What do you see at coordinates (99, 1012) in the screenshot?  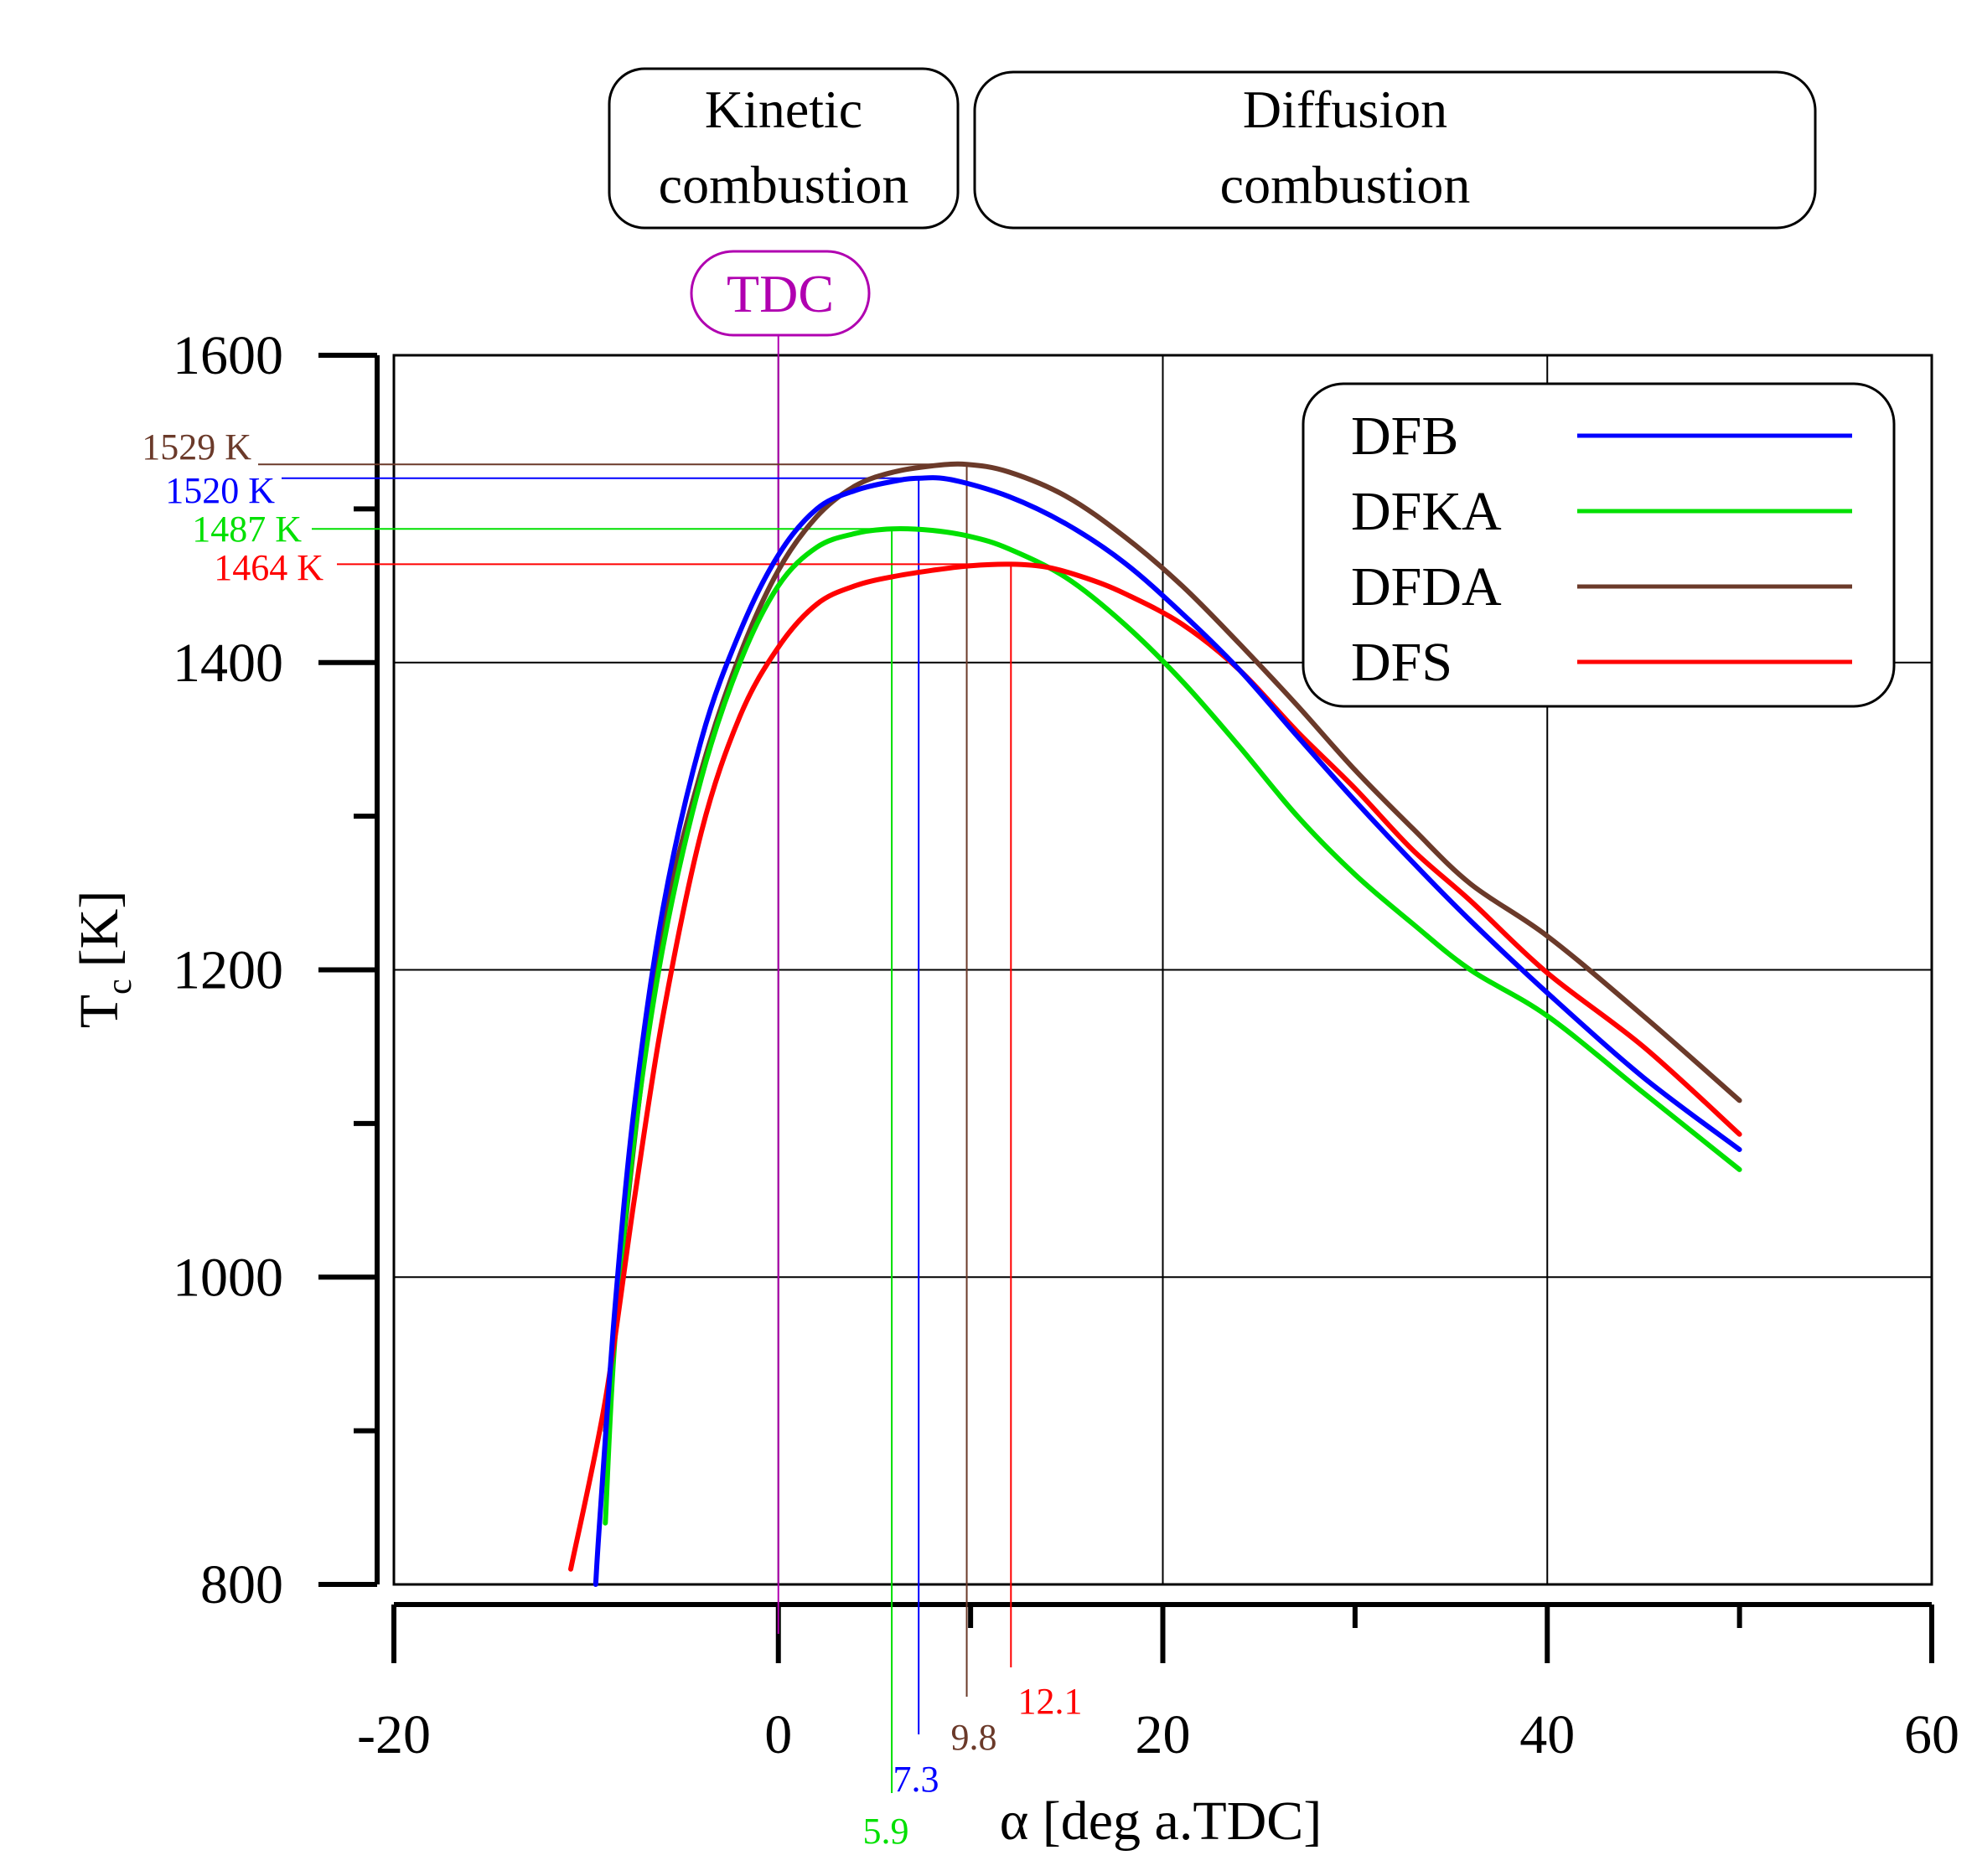 I see `y-axis-title-main: T` at bounding box center [99, 1012].